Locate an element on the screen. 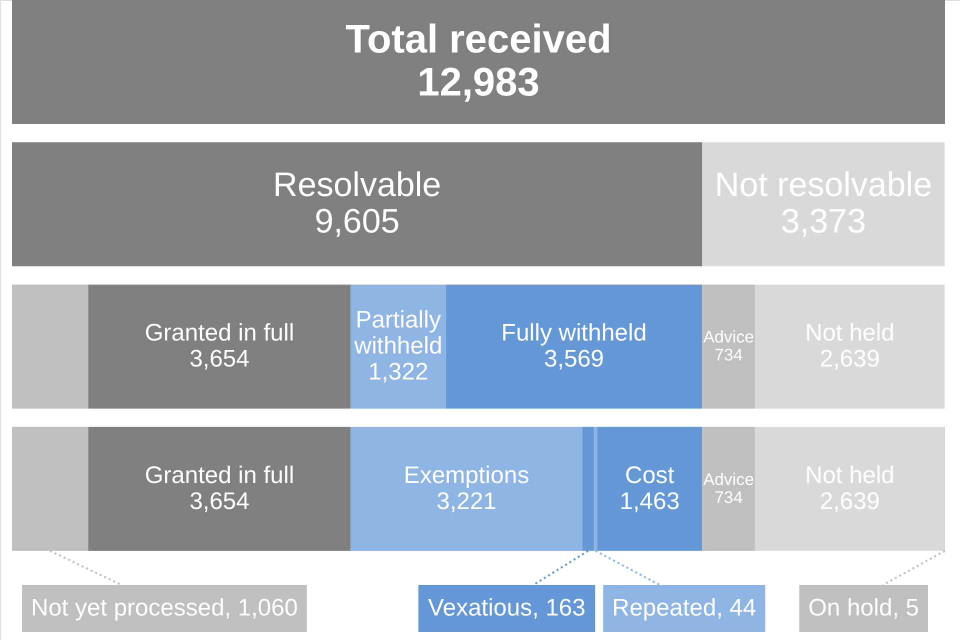 This screenshot has width=960, height=640. text: Granted in full is located at coordinates (219, 475).